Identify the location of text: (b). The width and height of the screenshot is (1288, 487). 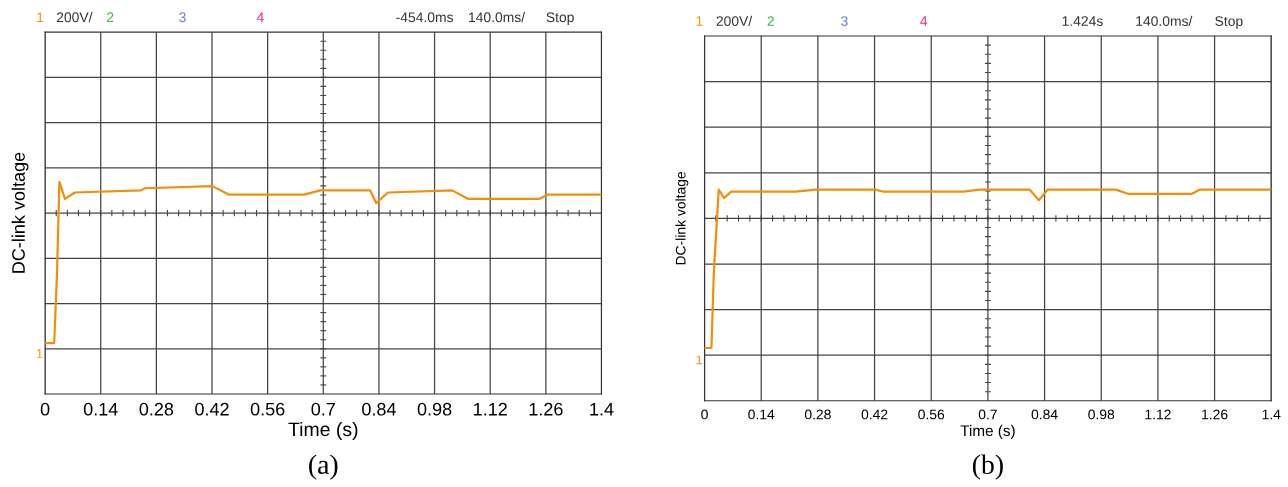
(987, 467).